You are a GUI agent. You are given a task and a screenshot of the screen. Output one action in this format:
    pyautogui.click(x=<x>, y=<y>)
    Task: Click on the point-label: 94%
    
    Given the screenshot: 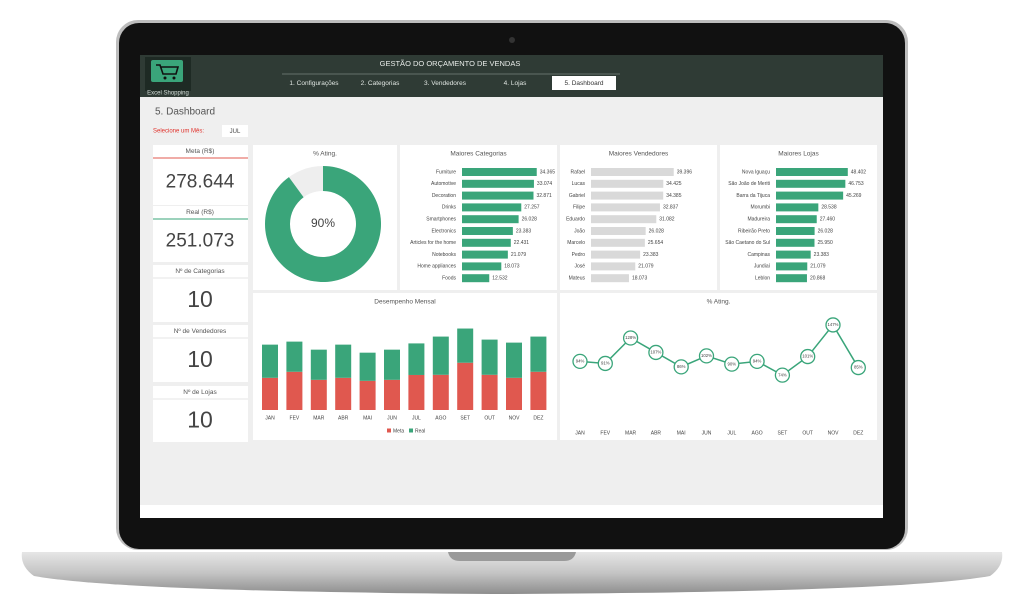 What is the action you would take?
    pyautogui.click(x=757, y=361)
    